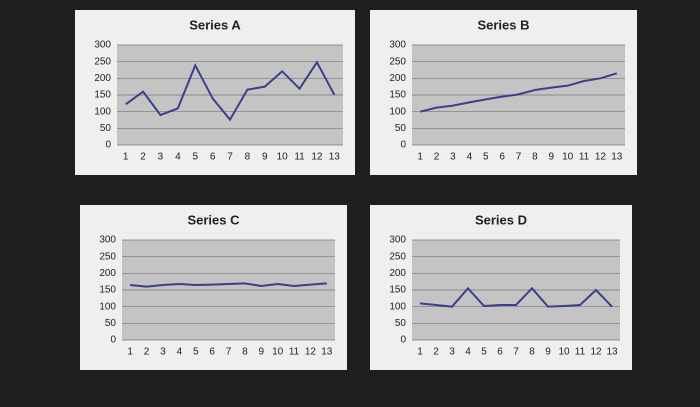 The height and width of the screenshot is (407, 700). What do you see at coordinates (215, 24) in the screenshot?
I see `chart-title: Series A` at bounding box center [215, 24].